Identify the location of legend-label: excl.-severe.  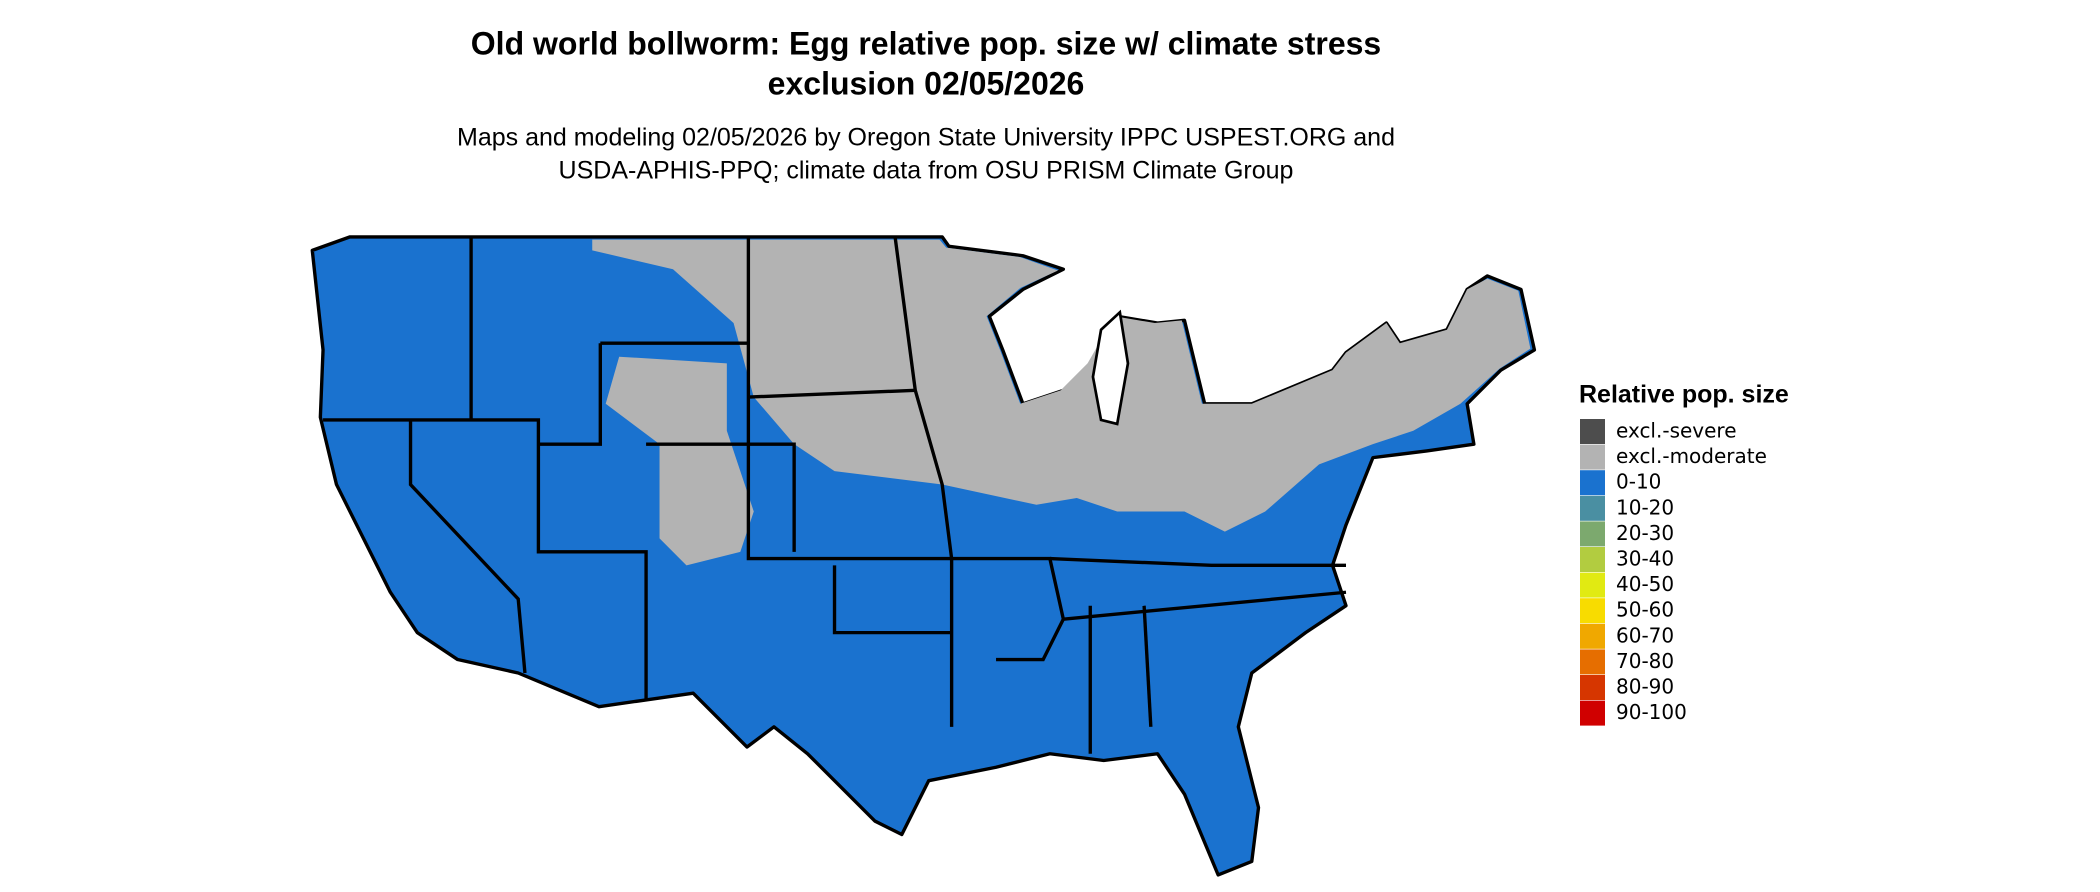
(1676, 431).